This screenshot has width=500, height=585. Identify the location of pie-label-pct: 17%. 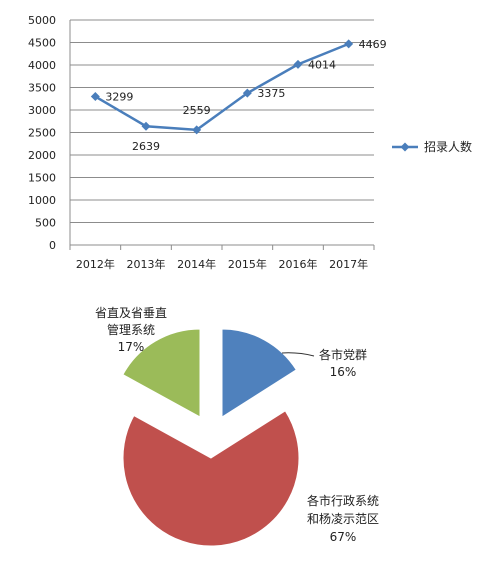
(131, 347).